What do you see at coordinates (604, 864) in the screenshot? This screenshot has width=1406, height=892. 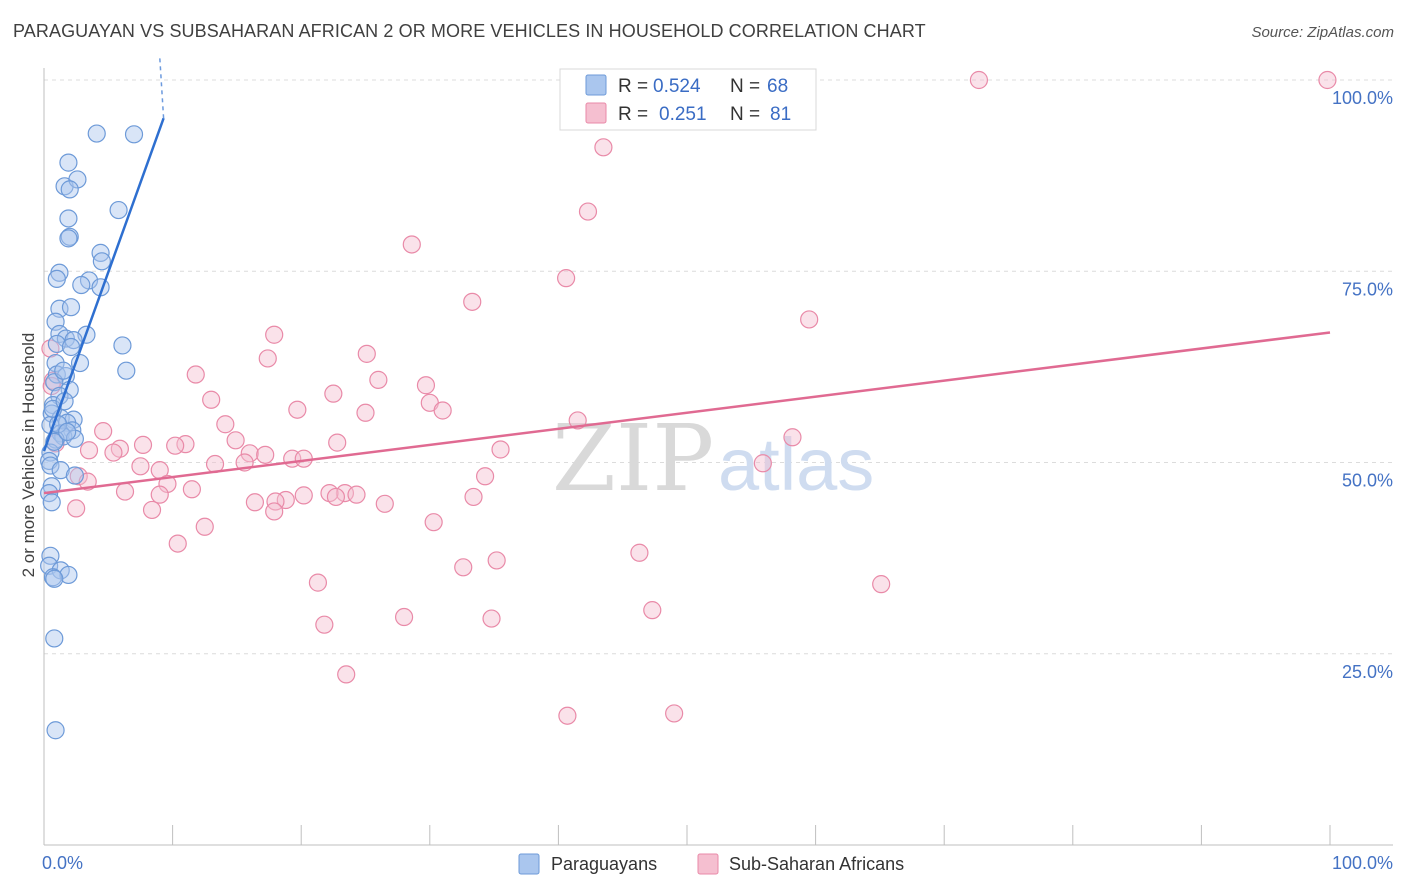 I see `bottom-legend-label-paraguayans: Paraguayans` at bounding box center [604, 864].